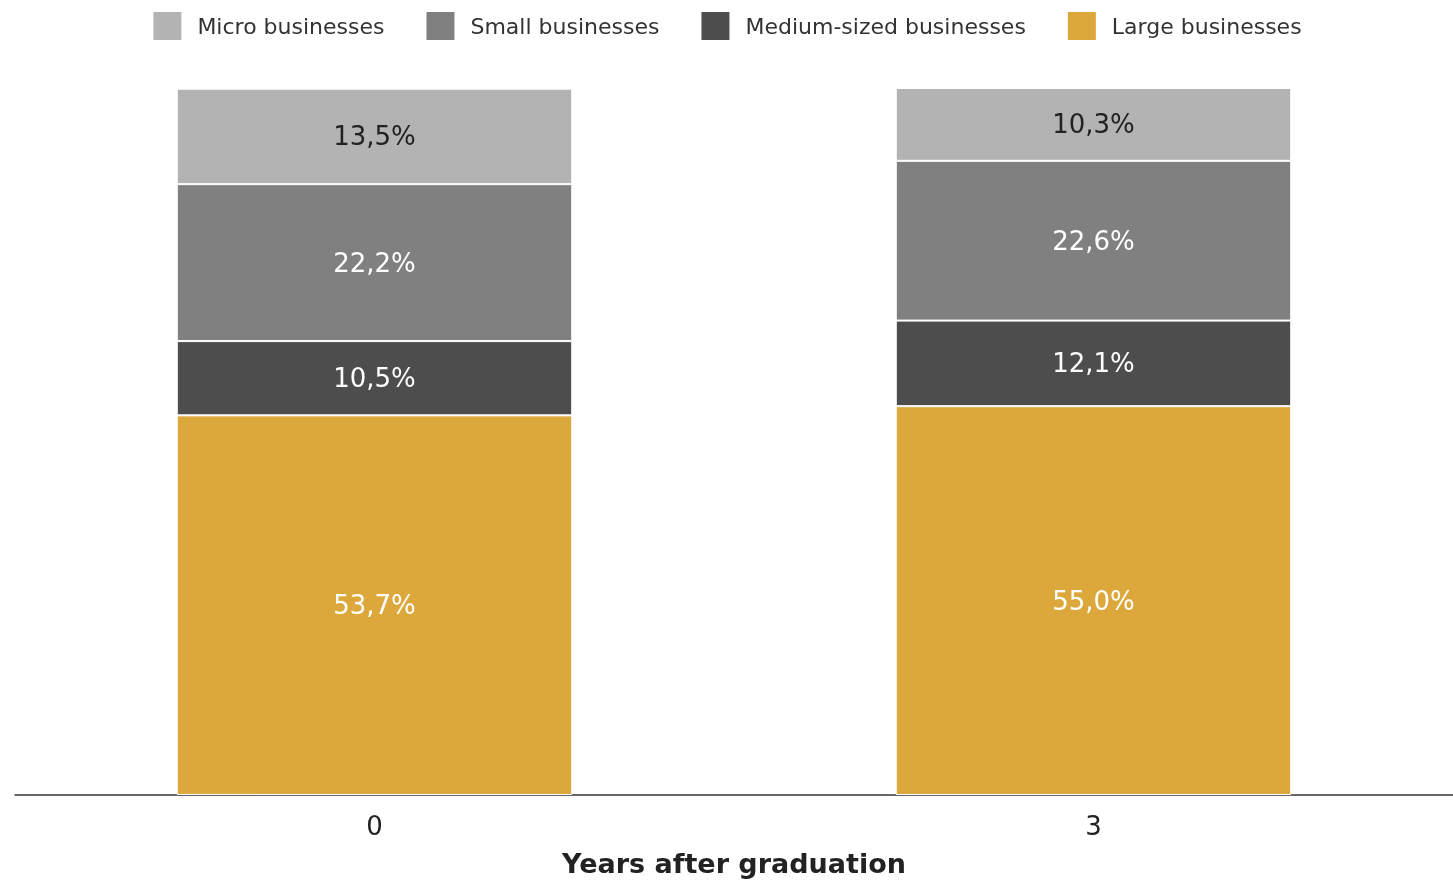  I want to click on data-label: 22,6%, so click(1093, 240).